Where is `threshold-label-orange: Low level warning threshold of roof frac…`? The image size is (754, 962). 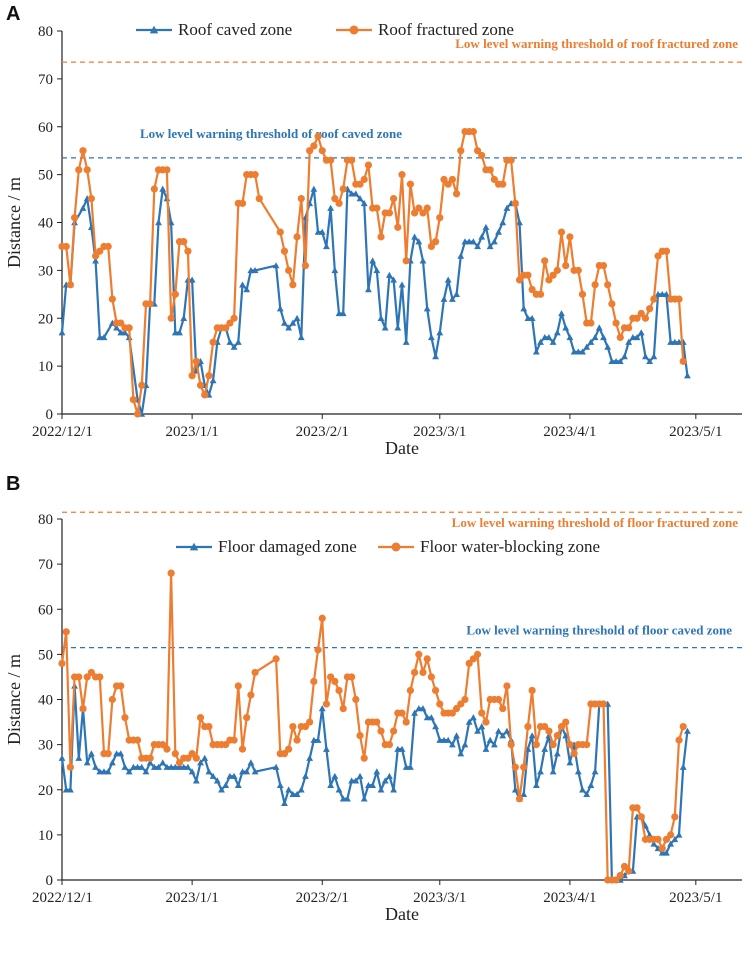
threshold-label-orange: Low level warning threshold of roof frac… is located at coordinates (596, 43).